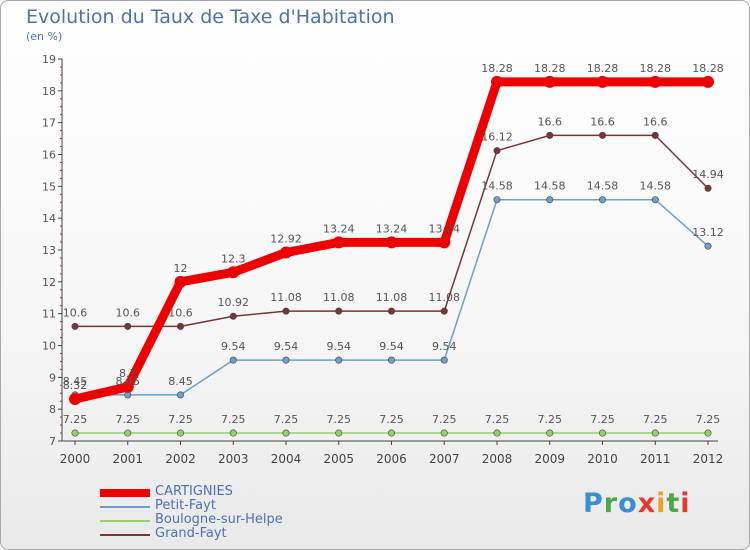 This screenshot has width=750, height=550. Describe the element at coordinates (52, 409) in the screenshot. I see `y-tick-label: 8` at that location.